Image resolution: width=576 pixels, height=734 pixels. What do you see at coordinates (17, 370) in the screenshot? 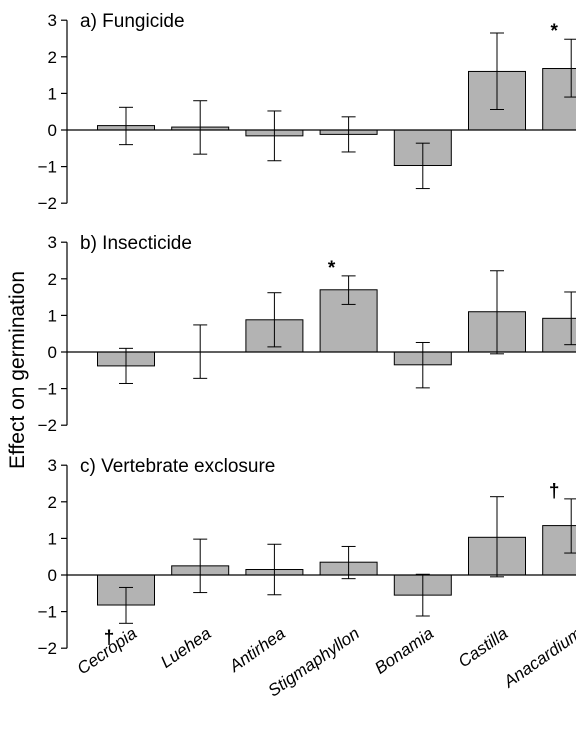
I see `y-axis-label: Effect on germination` at bounding box center [17, 370].